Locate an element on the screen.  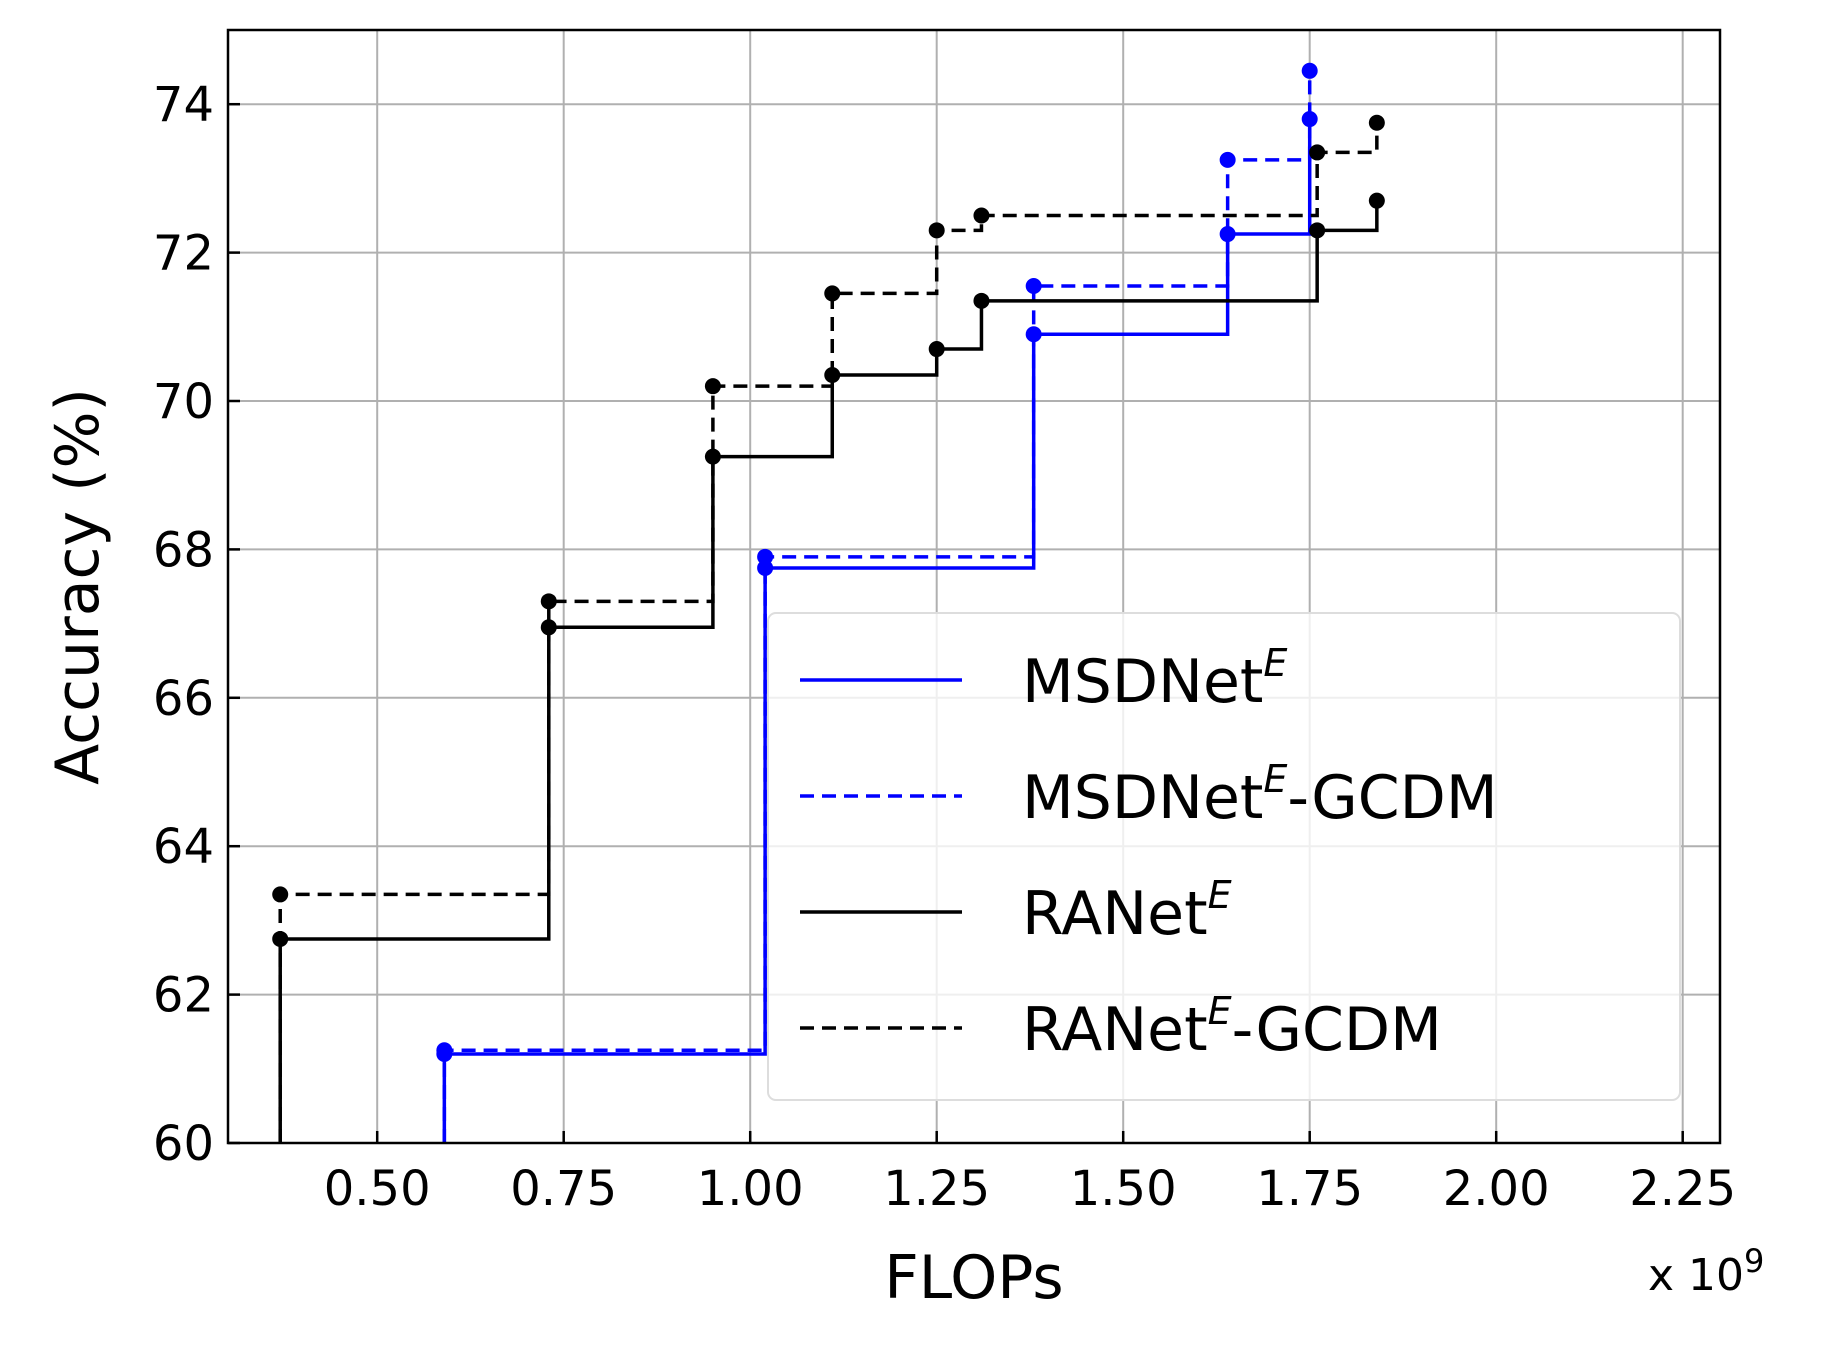
y-tick-label: 64 is located at coordinates (183, 847).